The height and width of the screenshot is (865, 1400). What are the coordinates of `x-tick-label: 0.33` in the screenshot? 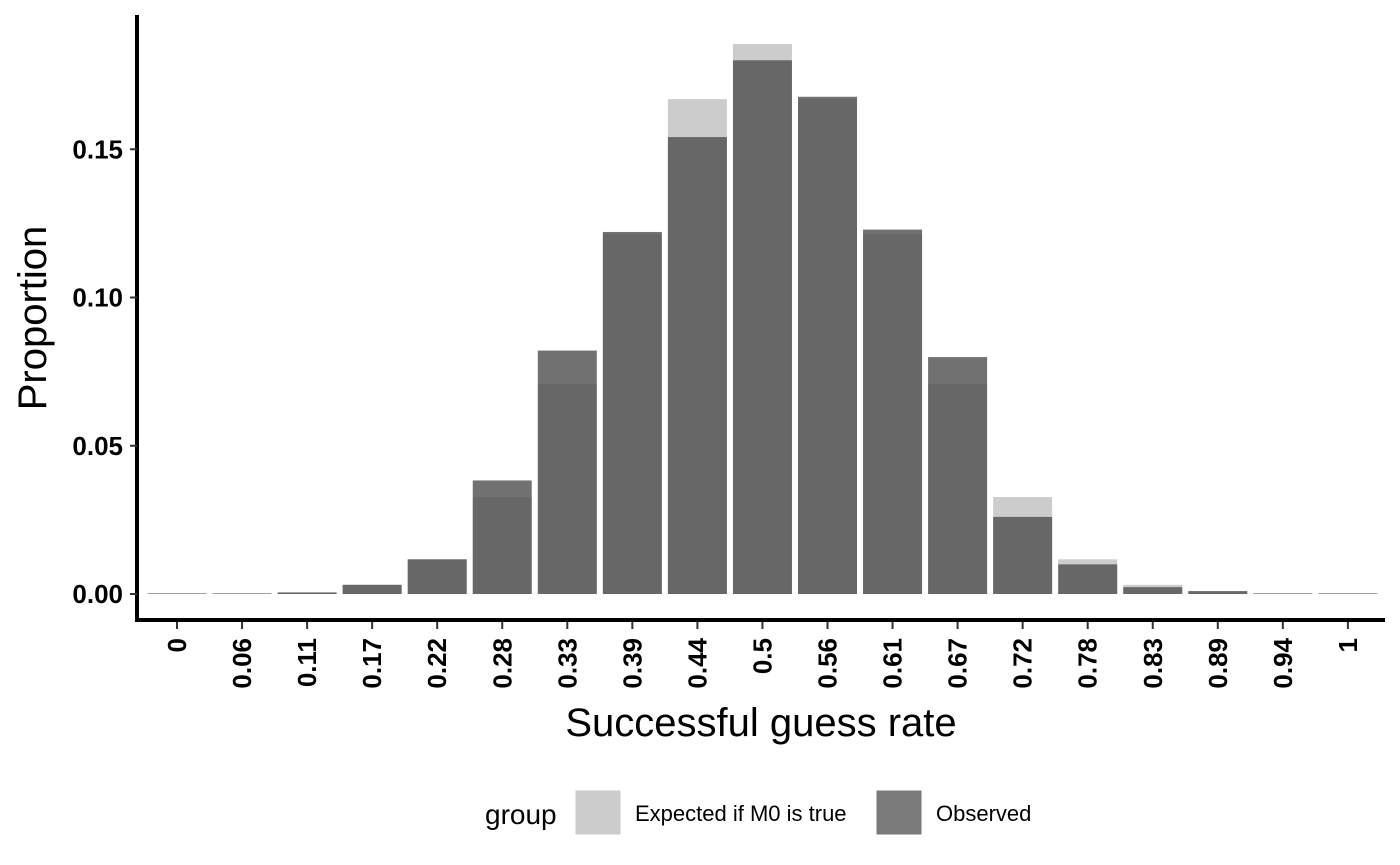 It's located at (567, 663).